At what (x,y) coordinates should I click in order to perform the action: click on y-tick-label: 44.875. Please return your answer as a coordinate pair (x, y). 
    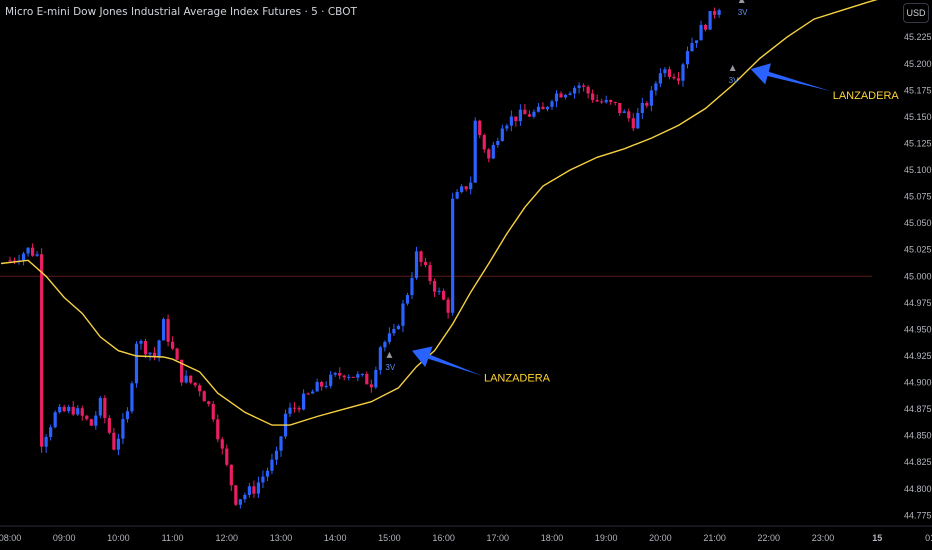
    Looking at the image, I should click on (918, 409).